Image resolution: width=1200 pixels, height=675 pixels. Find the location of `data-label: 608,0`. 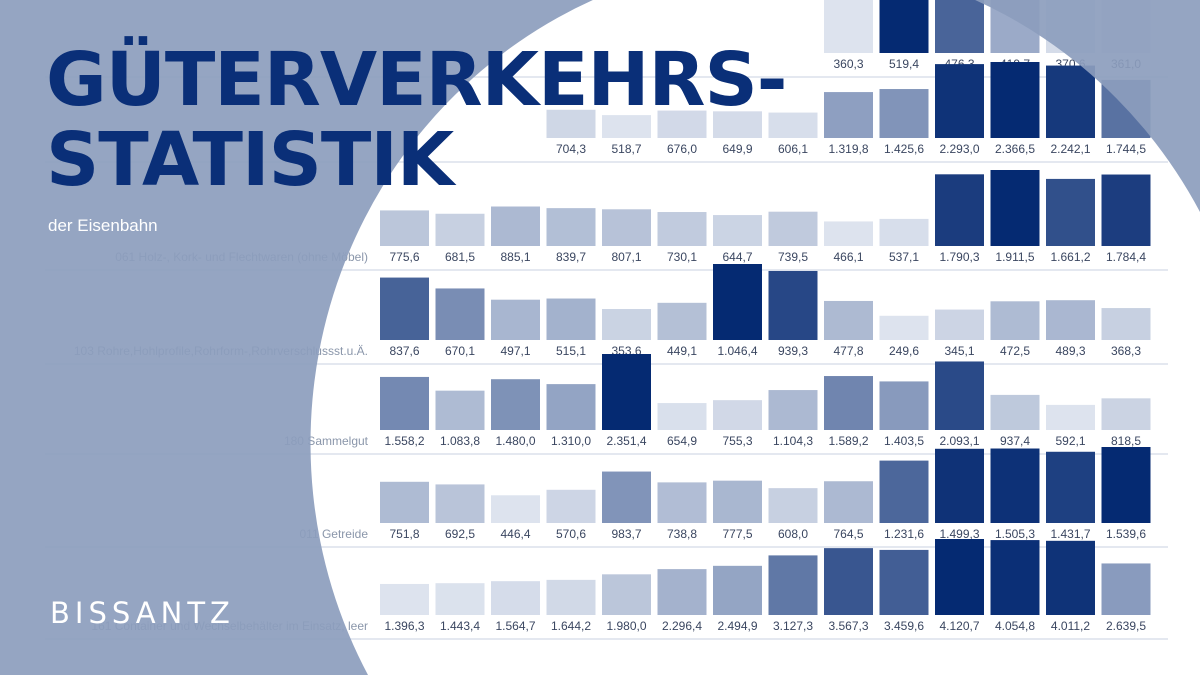

data-label: 608,0 is located at coordinates (793, 534).